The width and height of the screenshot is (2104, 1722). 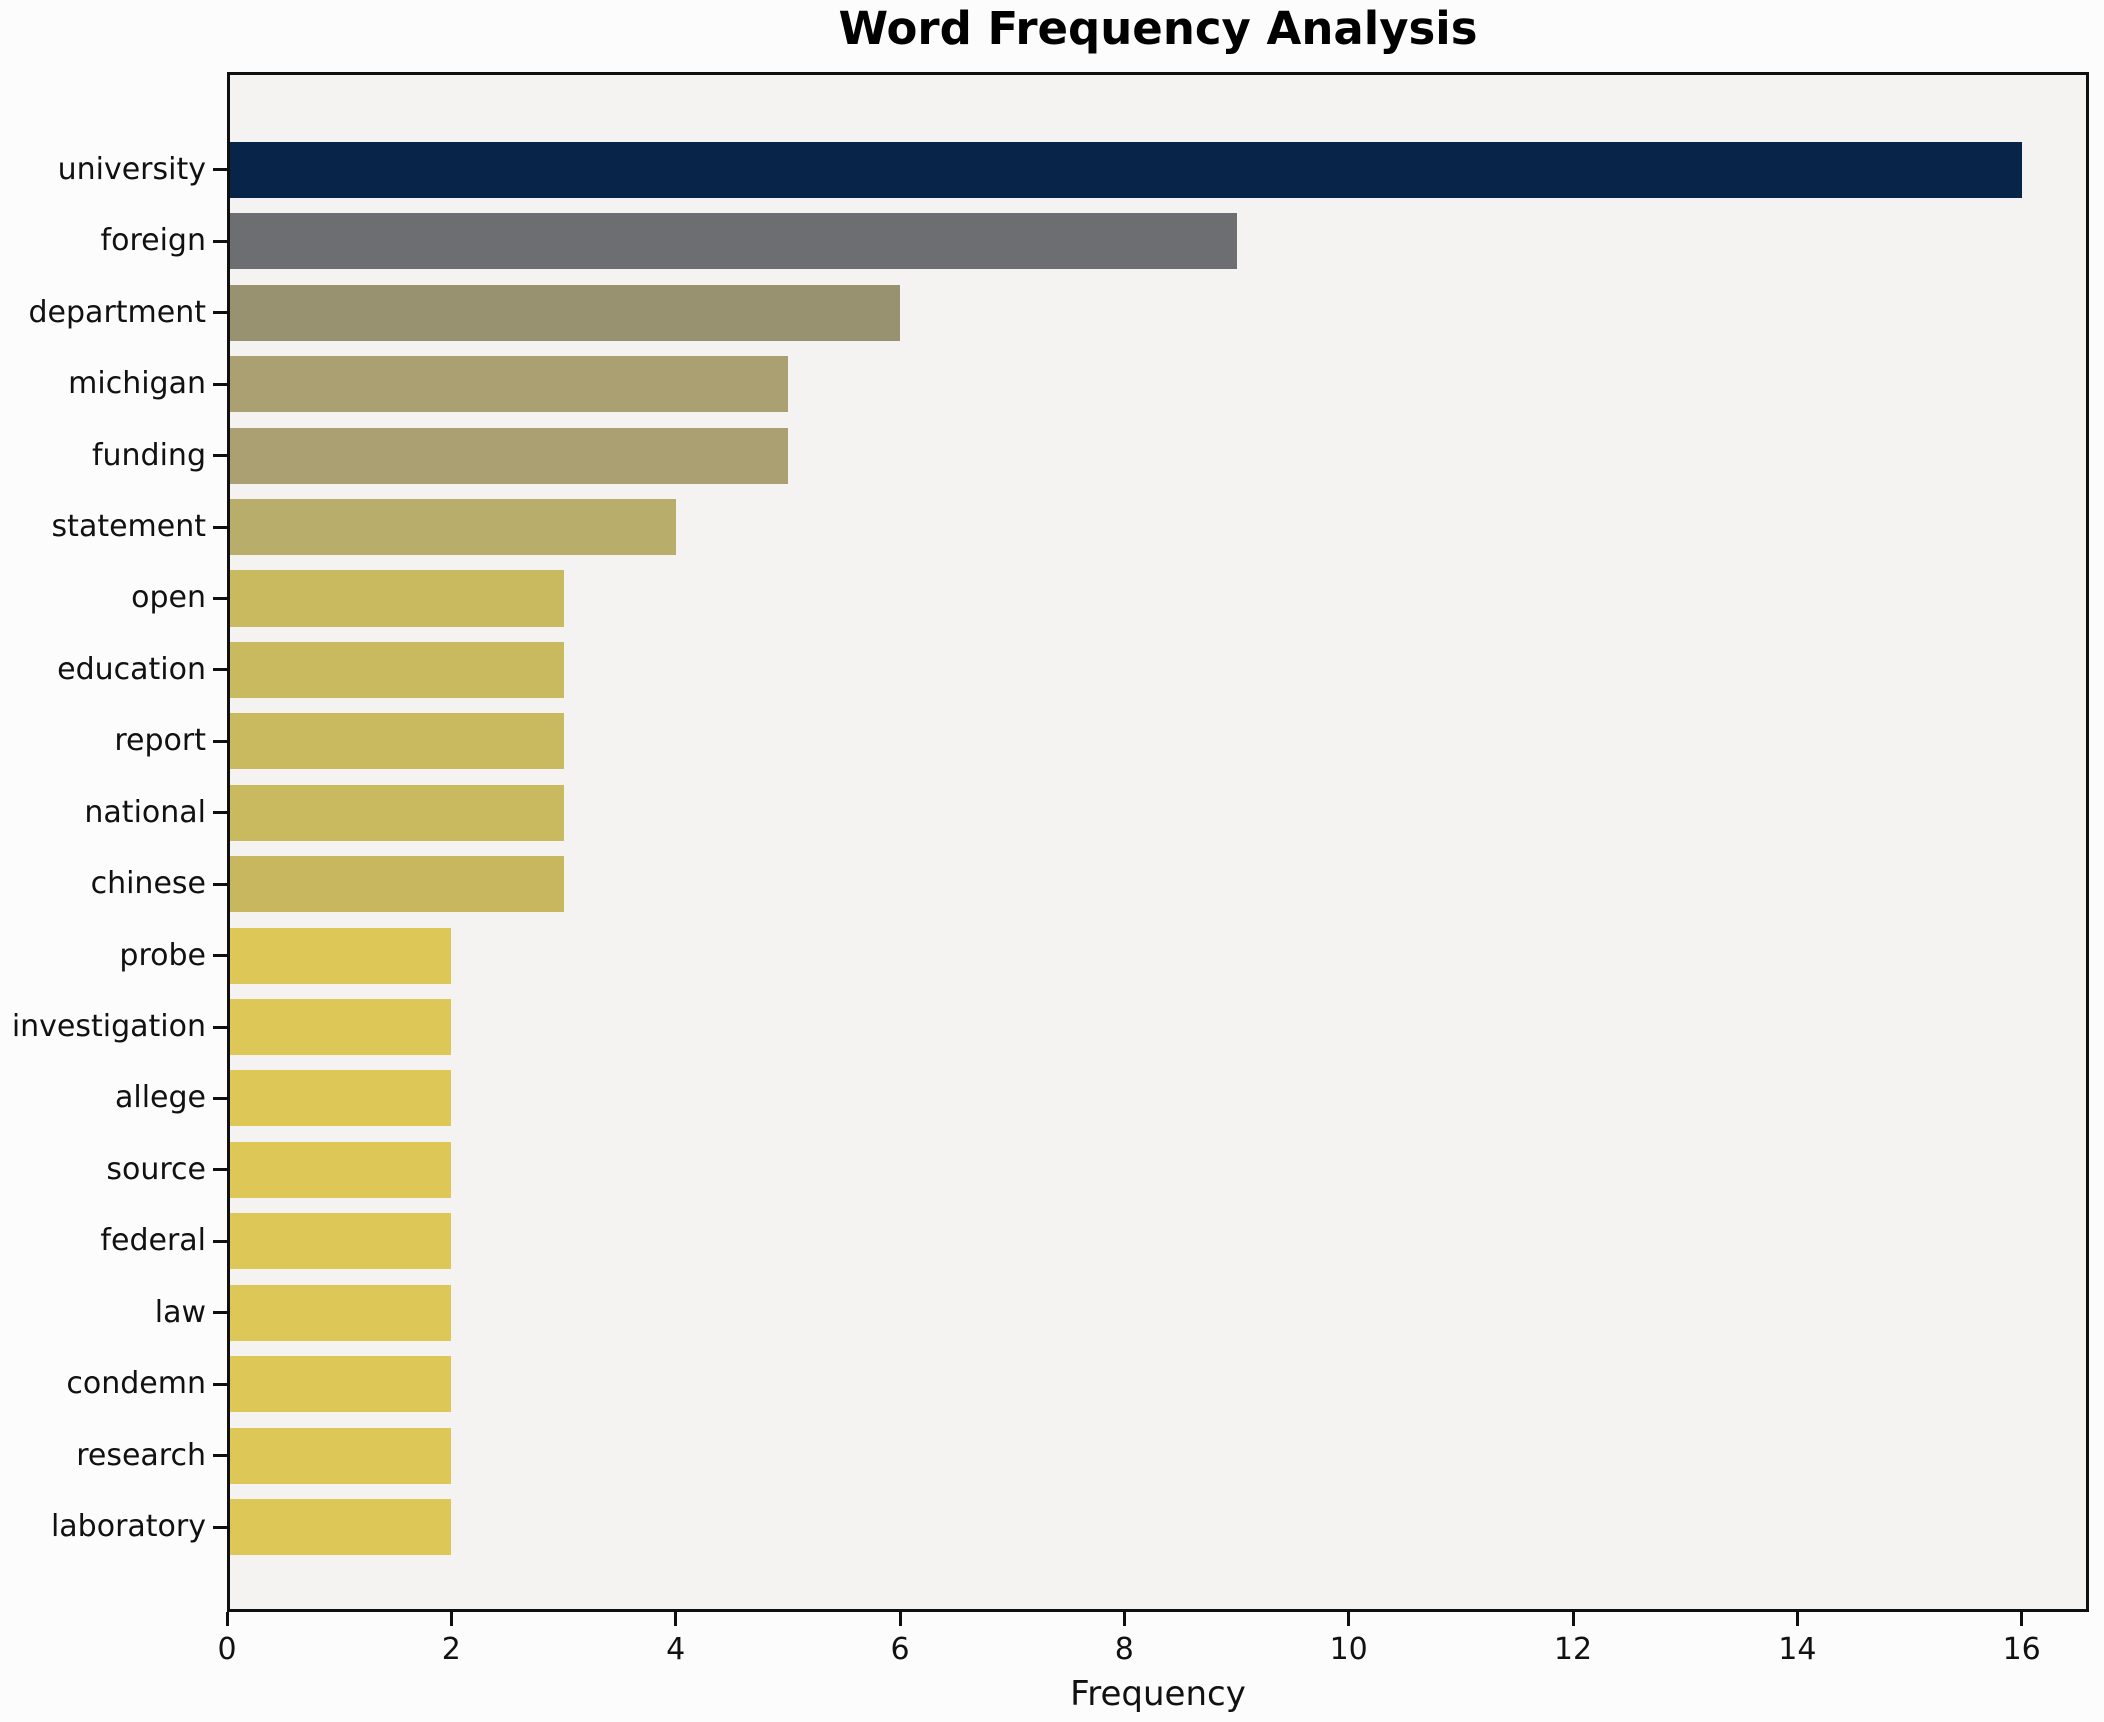 What do you see at coordinates (1573, 1649) in the screenshot?
I see `x-tick-label-12: 12` at bounding box center [1573, 1649].